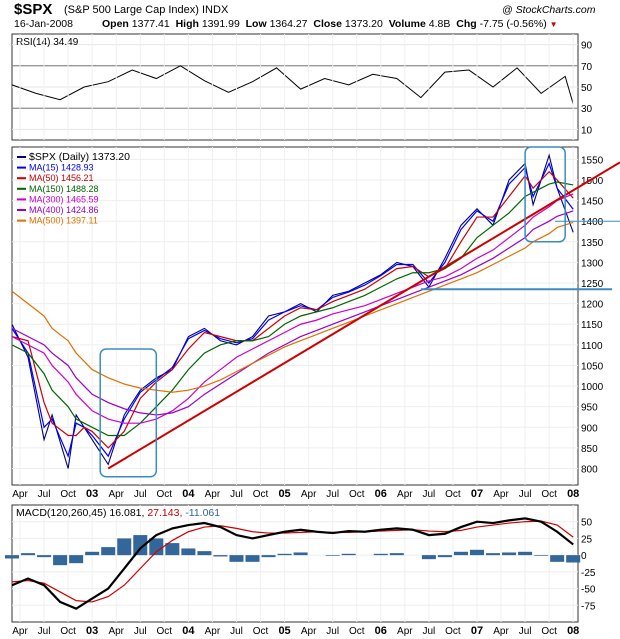 This screenshot has width=620, height=639. What do you see at coordinates (284, 631) in the screenshot?
I see `macd-x-tick-label: 05` at bounding box center [284, 631].